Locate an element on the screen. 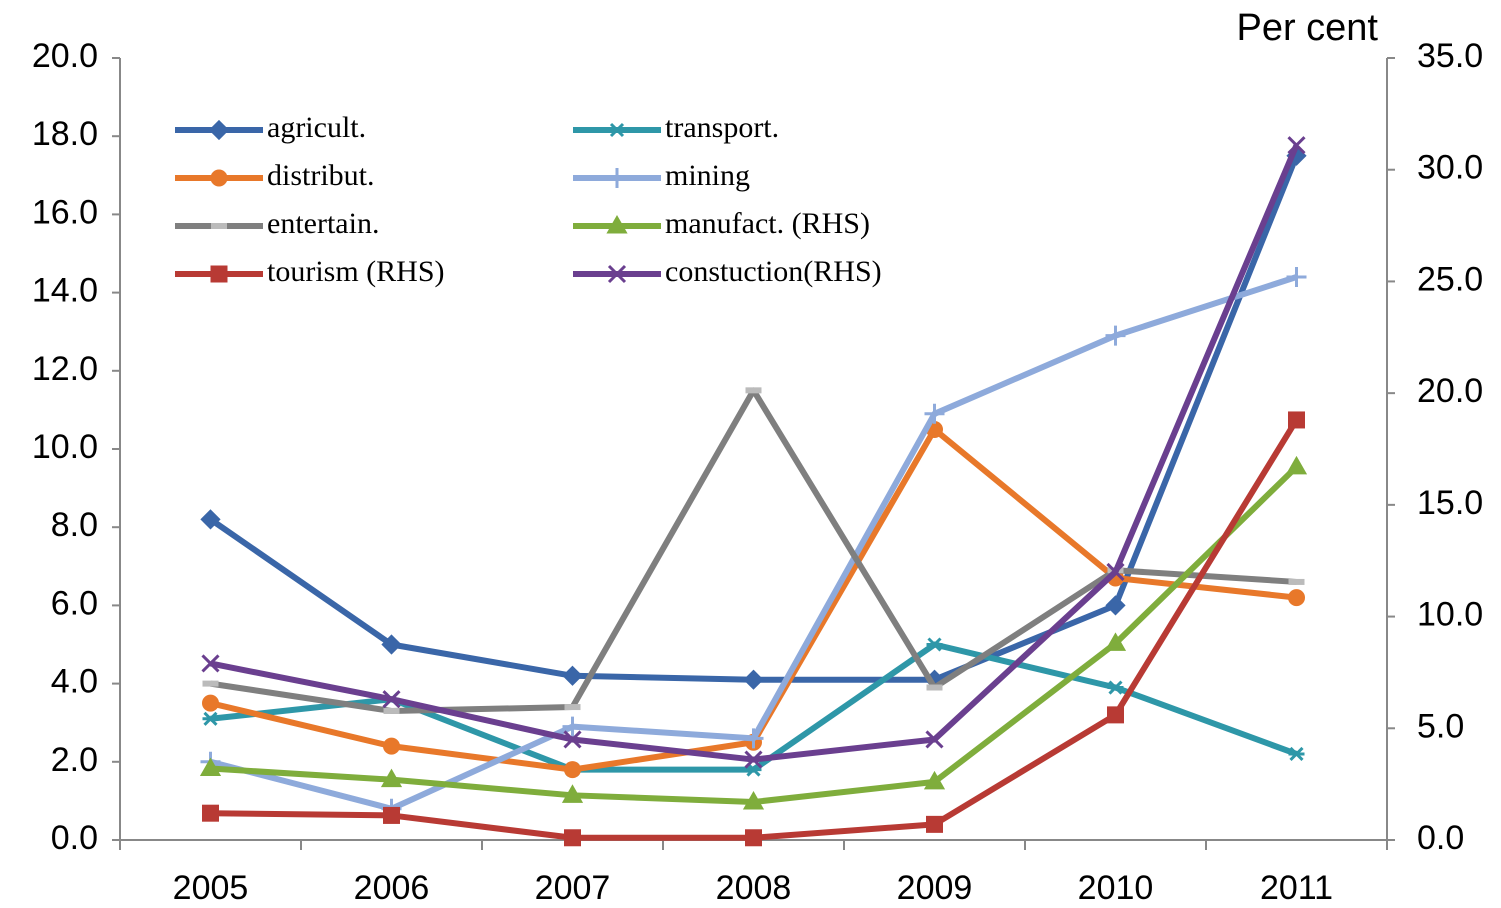 Image resolution: width=1501 pixels, height=908 pixels. x-tick-label: 2010 is located at coordinates (1116, 888).